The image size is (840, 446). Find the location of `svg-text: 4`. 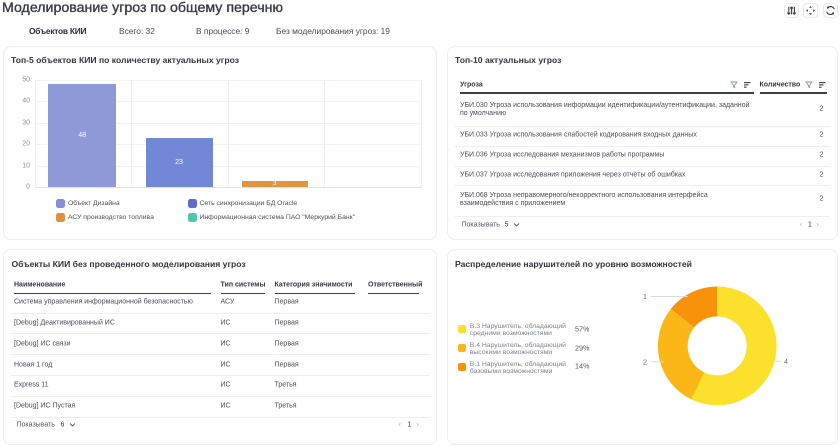

svg-text: 4 is located at coordinates (786, 361).